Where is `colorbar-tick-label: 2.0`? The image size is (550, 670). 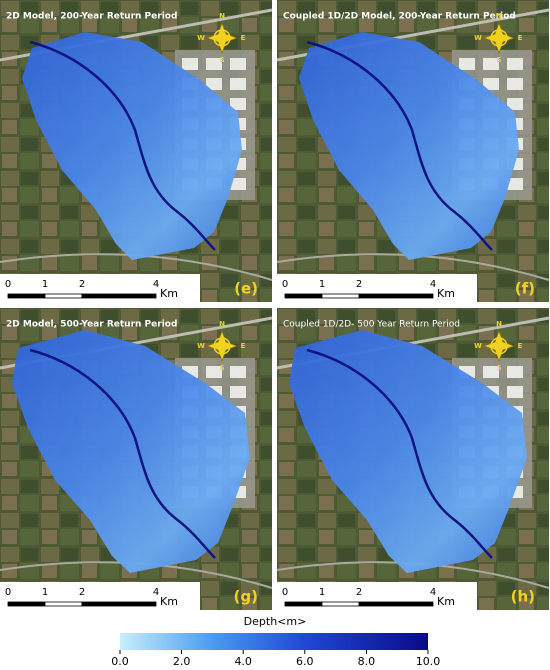 colorbar-tick-label: 2.0 is located at coordinates (182, 661).